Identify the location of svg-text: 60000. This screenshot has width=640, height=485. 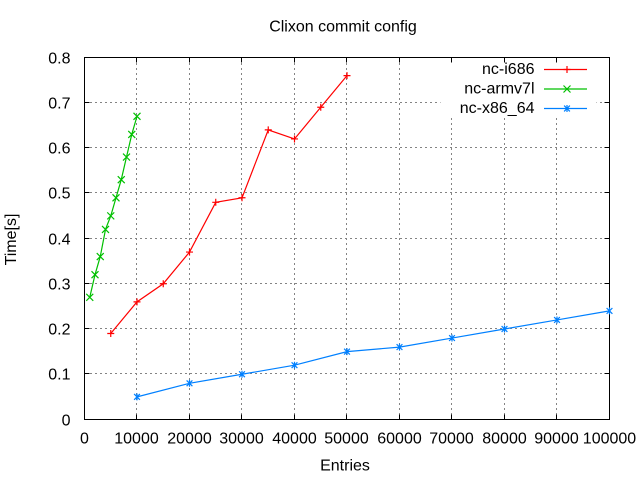
(399, 439).